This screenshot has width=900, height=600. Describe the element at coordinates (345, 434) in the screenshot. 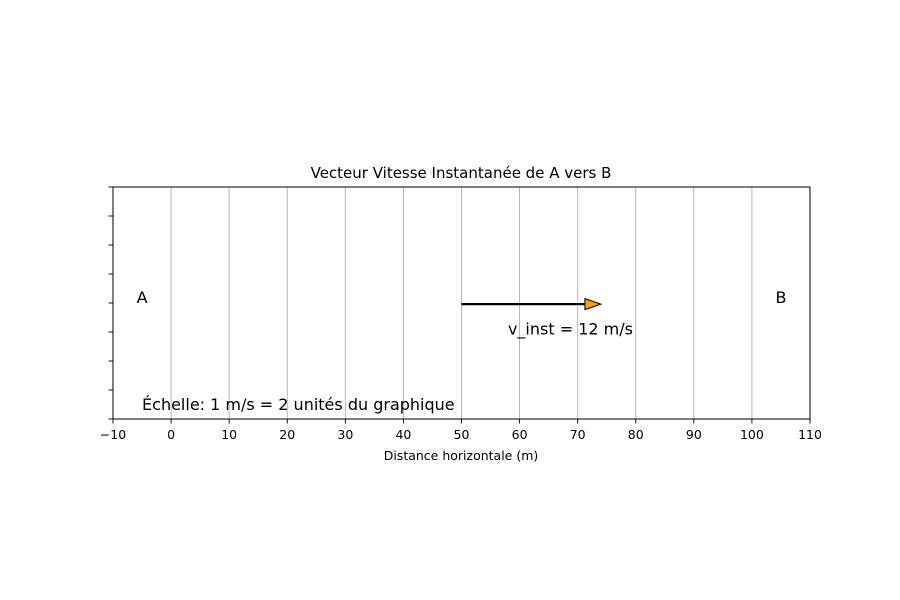

I see `x-tick-label: 30` at that location.